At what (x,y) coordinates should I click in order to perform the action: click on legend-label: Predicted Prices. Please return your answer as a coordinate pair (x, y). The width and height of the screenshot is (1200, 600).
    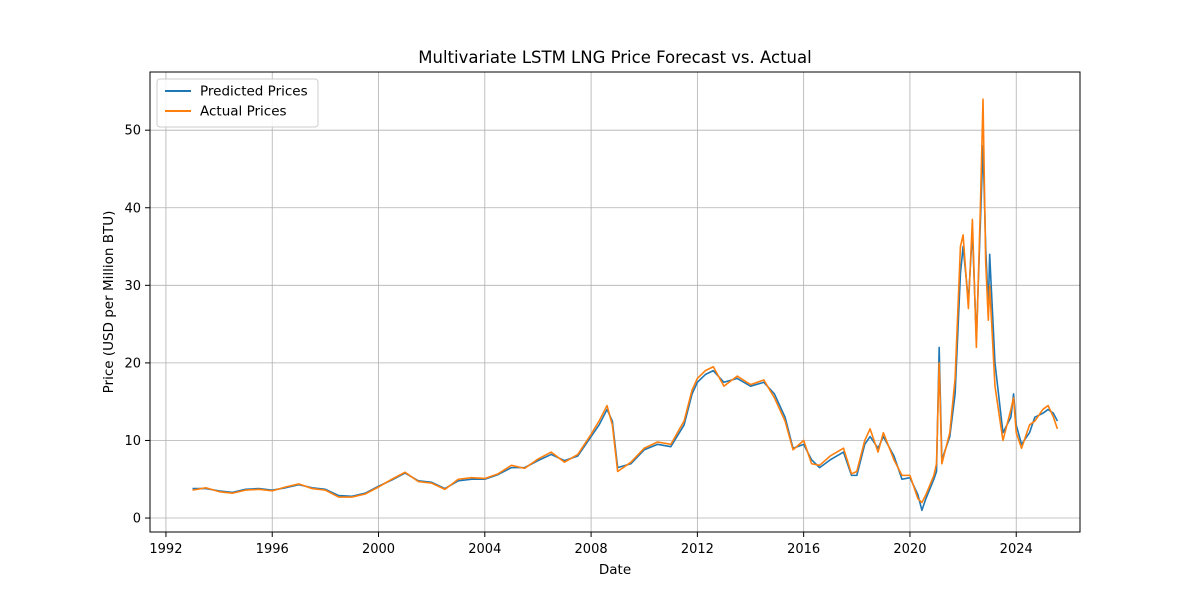
    Looking at the image, I should click on (254, 92).